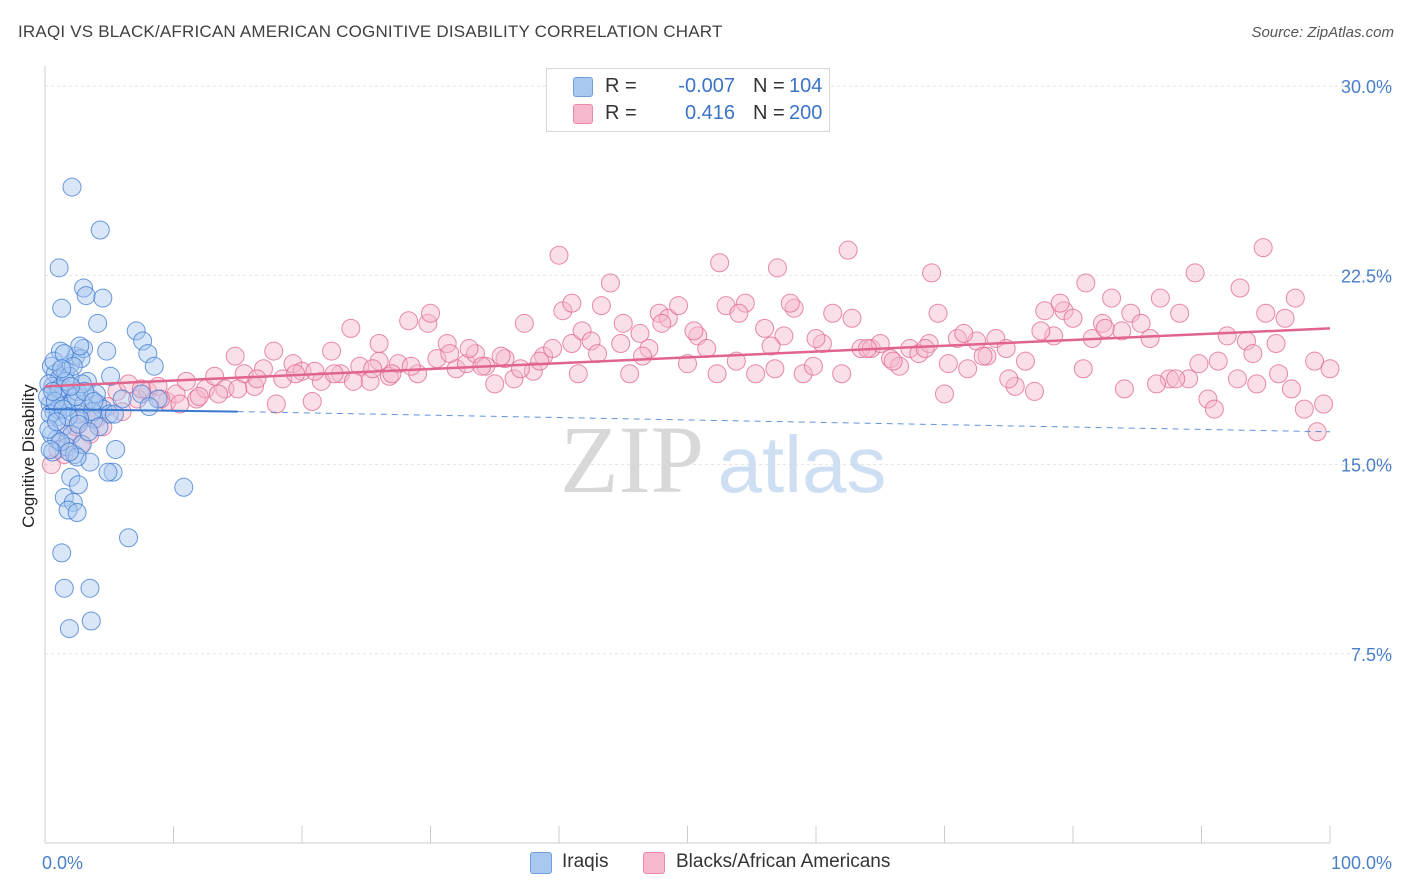 This screenshot has height=892, width=1406. What do you see at coordinates (687, 380) in the screenshot?
I see `trend-lines` at bounding box center [687, 380].